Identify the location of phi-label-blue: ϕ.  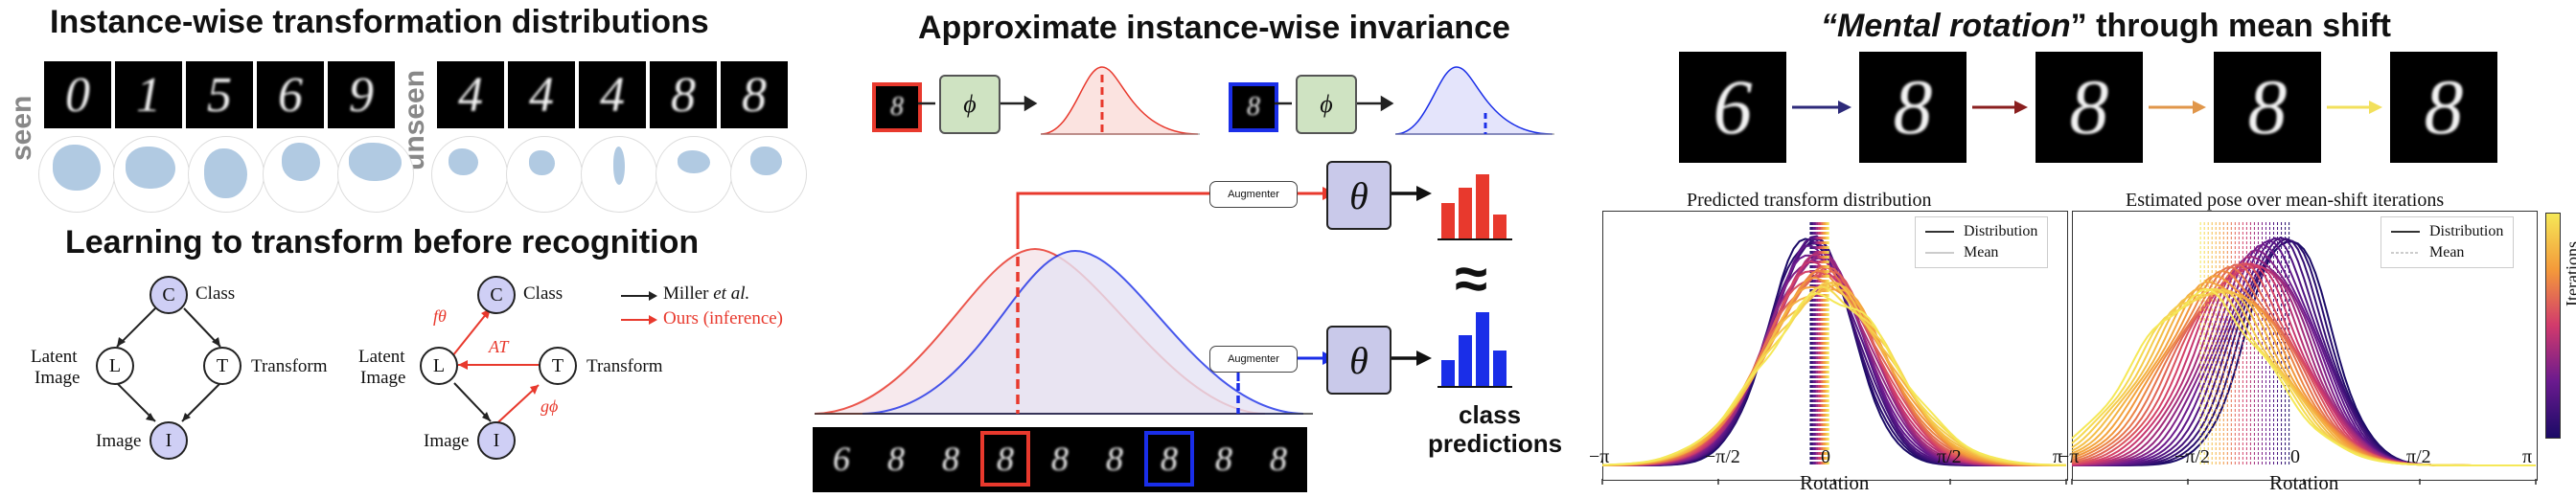
(1326, 104).